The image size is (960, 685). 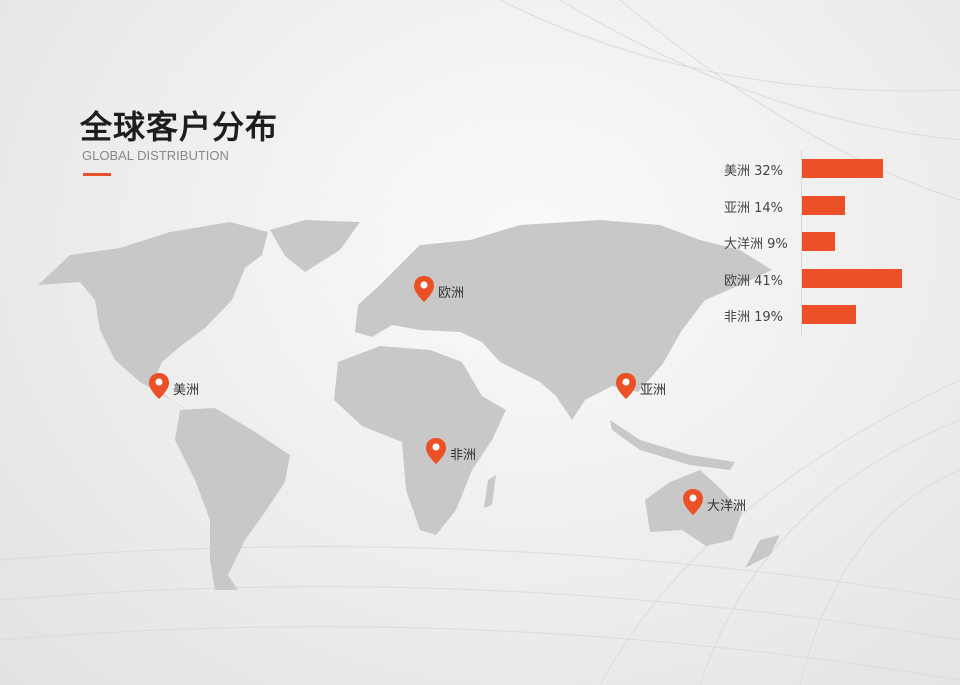 What do you see at coordinates (451, 293) in the screenshot?
I see `pin-label: 欧洲` at bounding box center [451, 293].